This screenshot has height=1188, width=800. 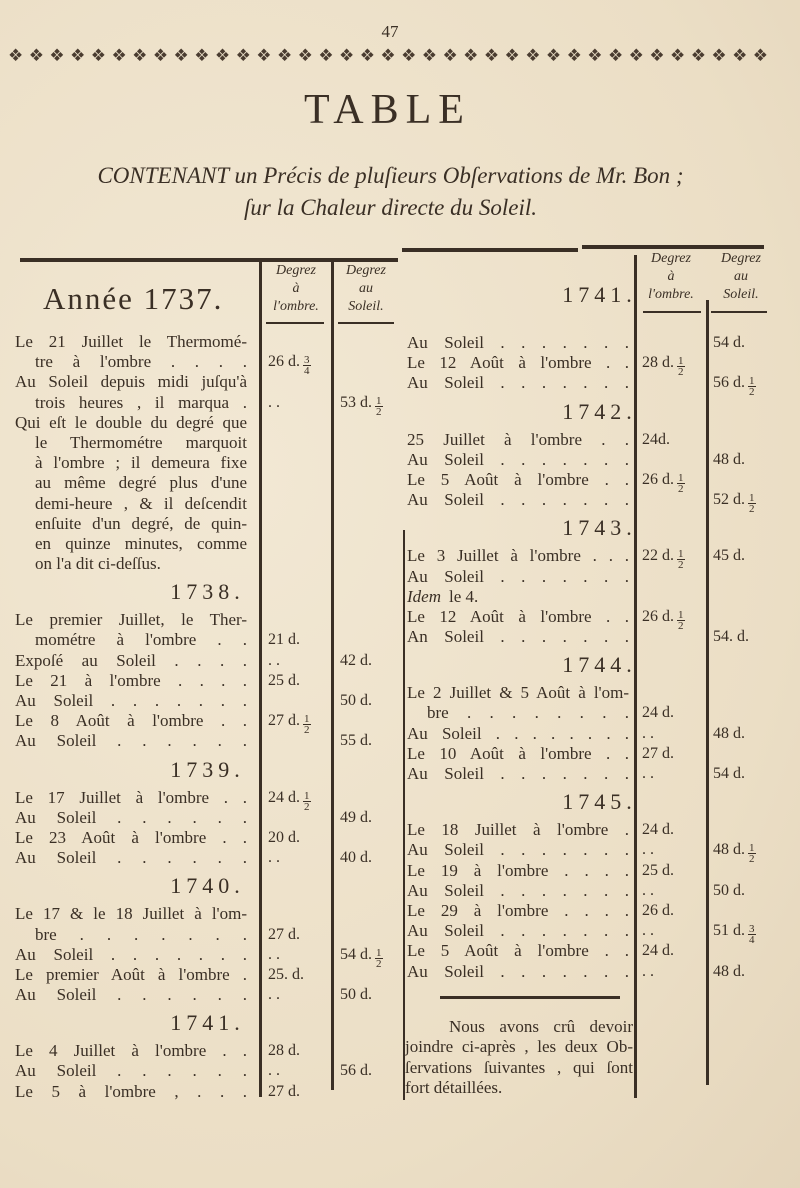 I want to click on year-heading: 1740., so click(x=207, y=886).